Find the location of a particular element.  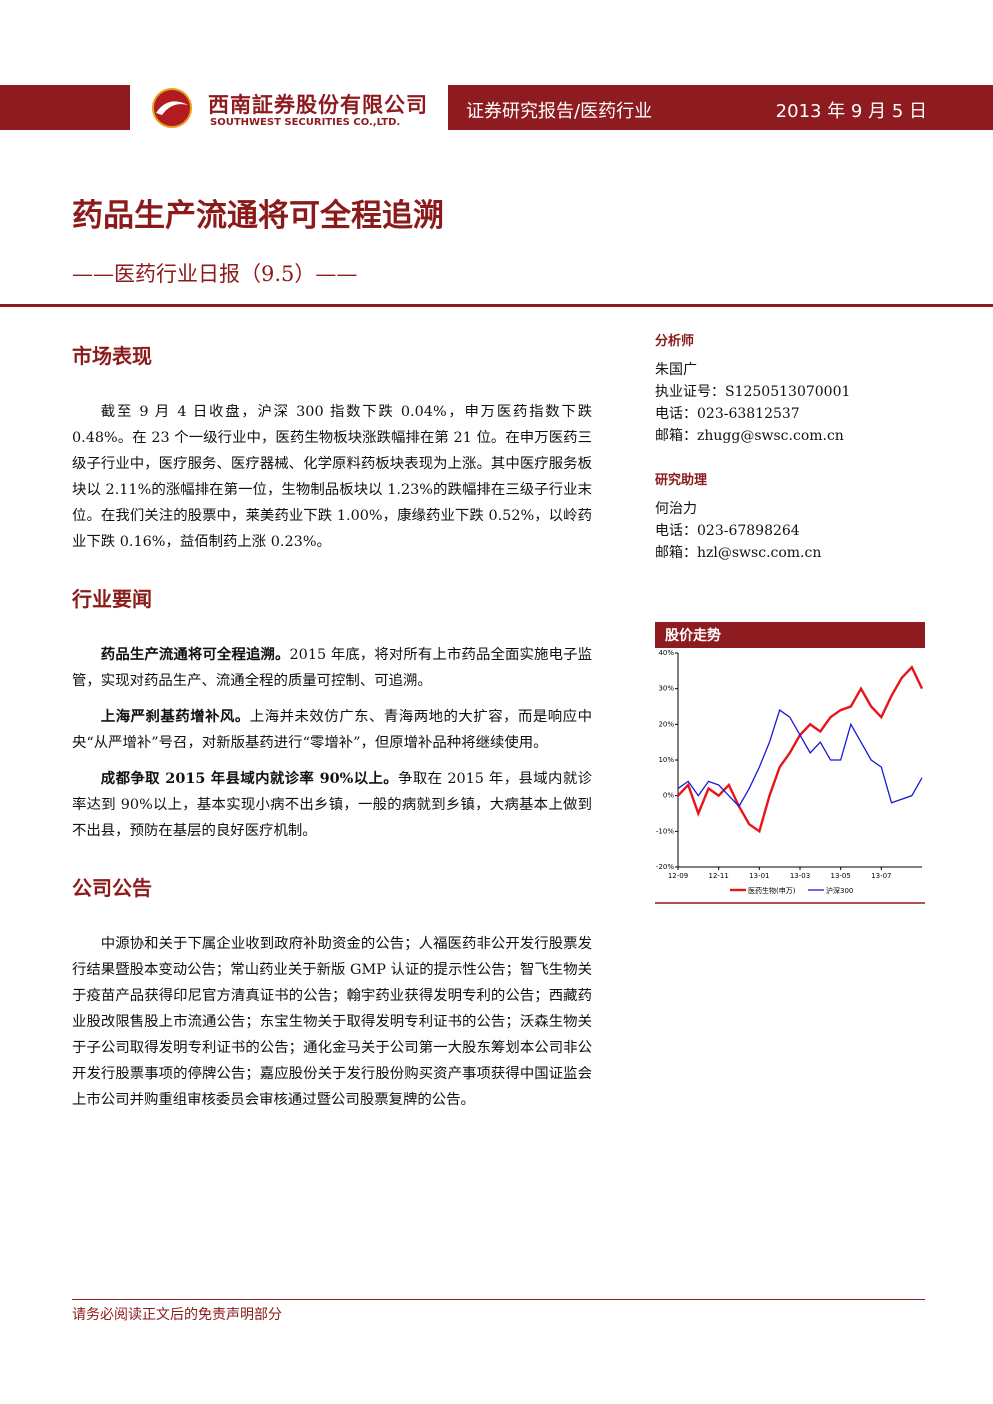

section-heading: 公司公告 is located at coordinates (112, 888).